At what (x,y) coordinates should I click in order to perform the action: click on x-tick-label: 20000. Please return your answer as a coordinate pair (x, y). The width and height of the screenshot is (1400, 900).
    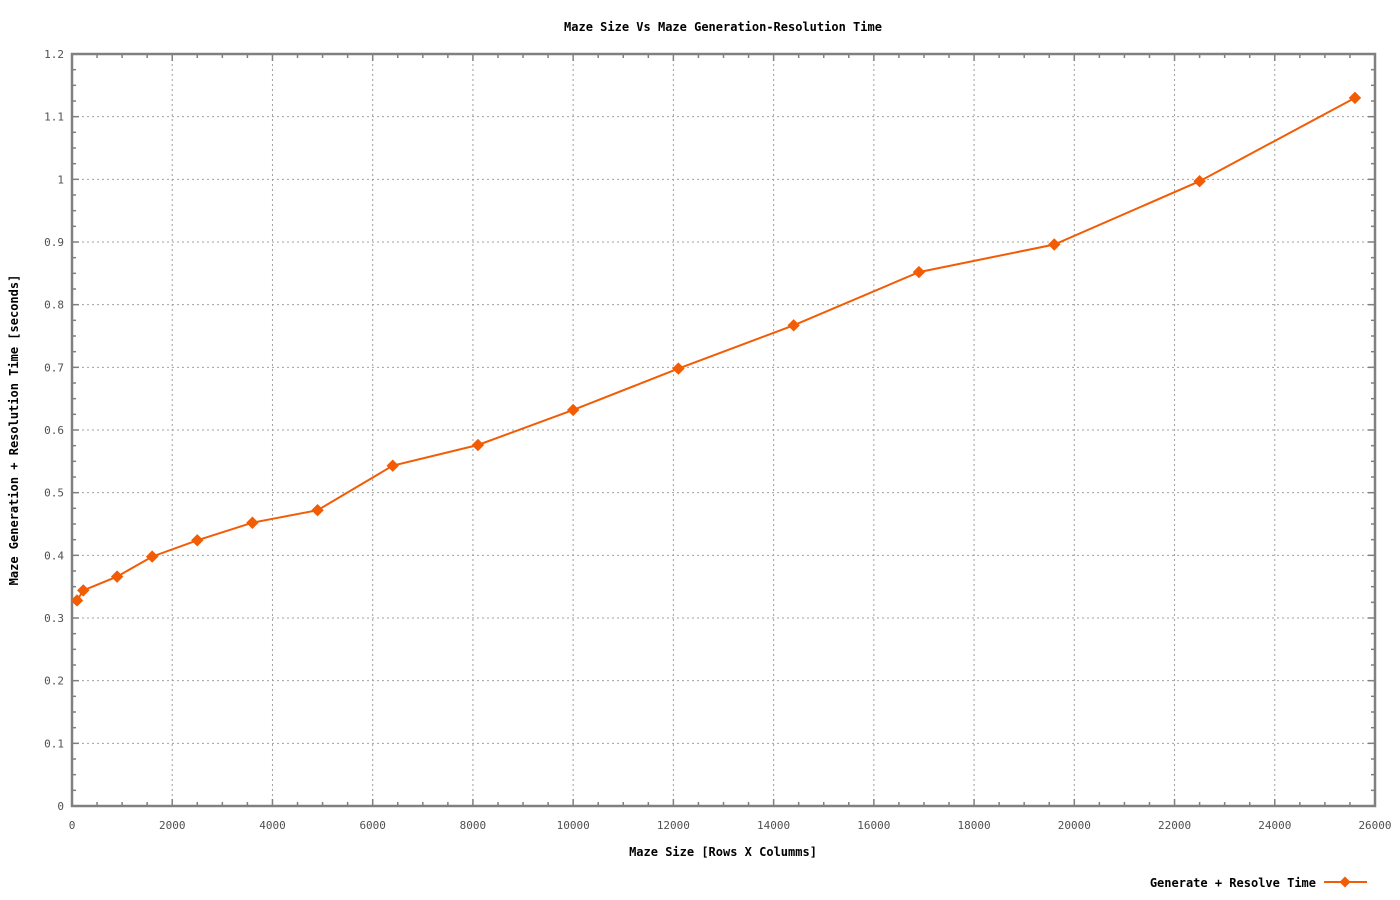
    Looking at the image, I should click on (1074, 825).